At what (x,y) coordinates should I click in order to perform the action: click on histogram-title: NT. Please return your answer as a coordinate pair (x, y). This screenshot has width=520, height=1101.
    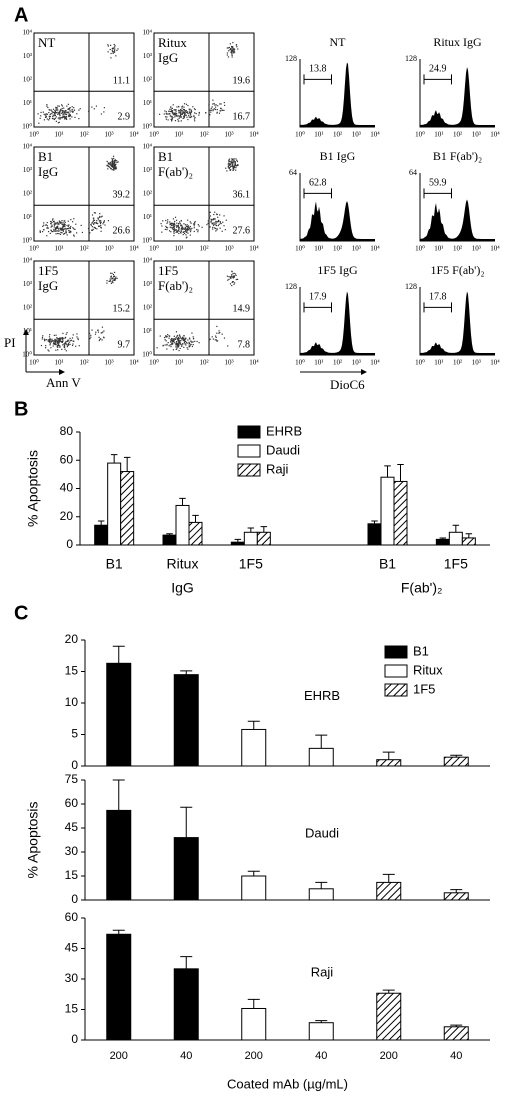
    Looking at the image, I should click on (338, 42).